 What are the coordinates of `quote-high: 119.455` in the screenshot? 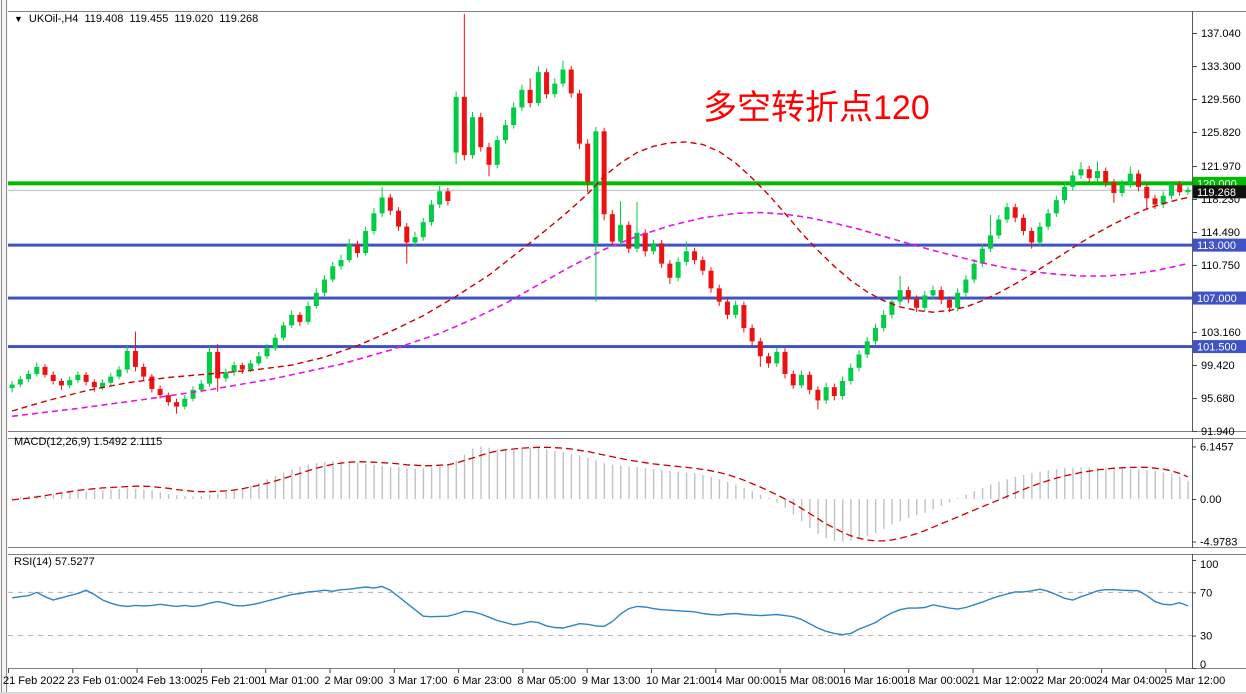 It's located at (149, 19).